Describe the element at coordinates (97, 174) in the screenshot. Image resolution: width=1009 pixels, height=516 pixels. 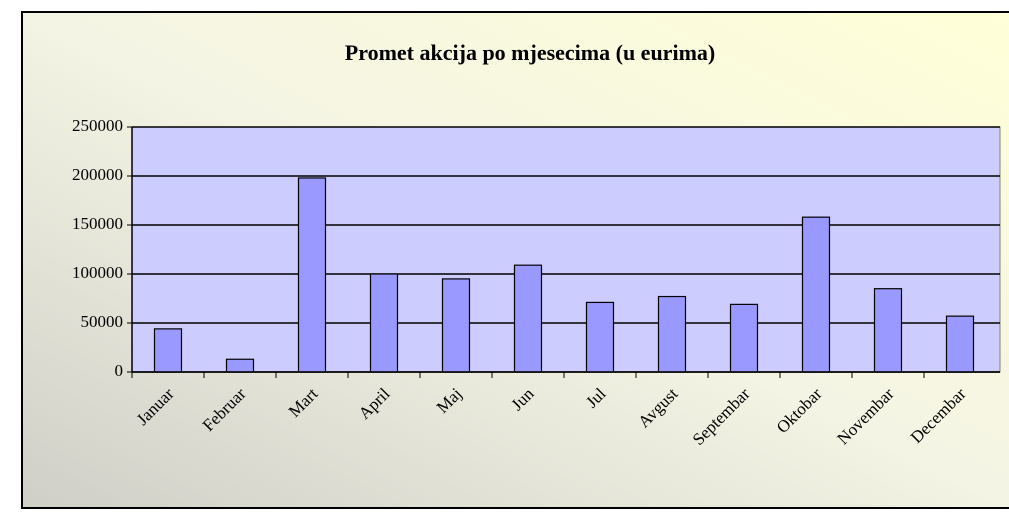
I see `y-tick-label: 200000` at that location.